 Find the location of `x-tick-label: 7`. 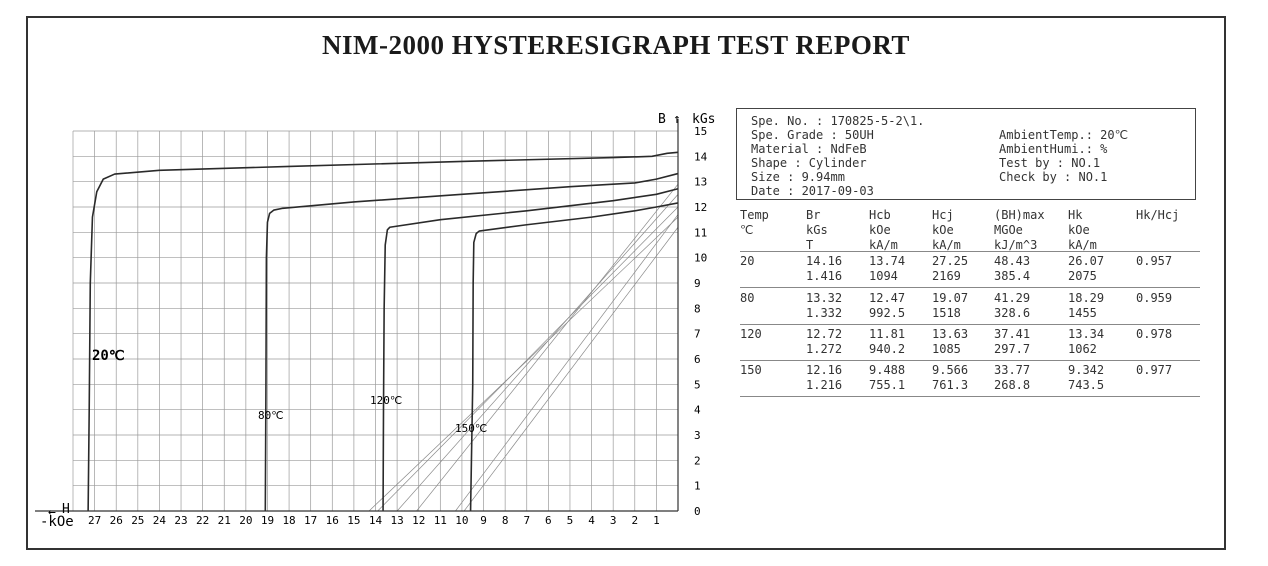

x-tick-label: 7 is located at coordinates (526, 520).